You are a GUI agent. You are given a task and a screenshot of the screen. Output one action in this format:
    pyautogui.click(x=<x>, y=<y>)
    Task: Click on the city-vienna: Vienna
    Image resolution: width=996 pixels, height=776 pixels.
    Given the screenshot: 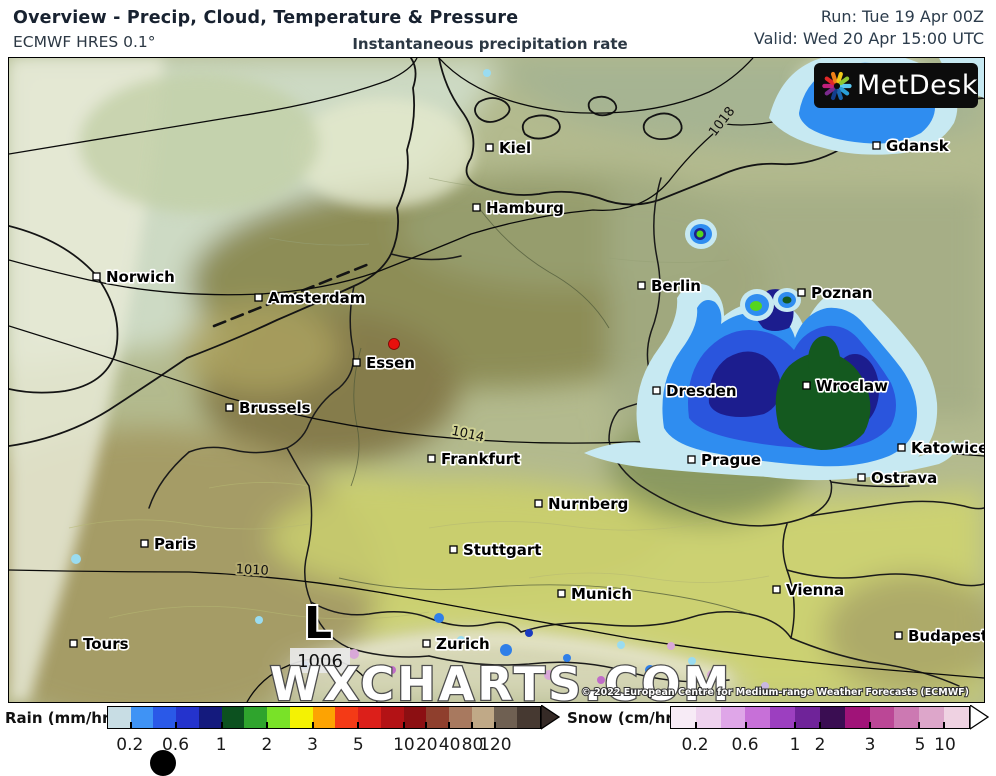 What is the action you would take?
    pyautogui.click(x=809, y=590)
    